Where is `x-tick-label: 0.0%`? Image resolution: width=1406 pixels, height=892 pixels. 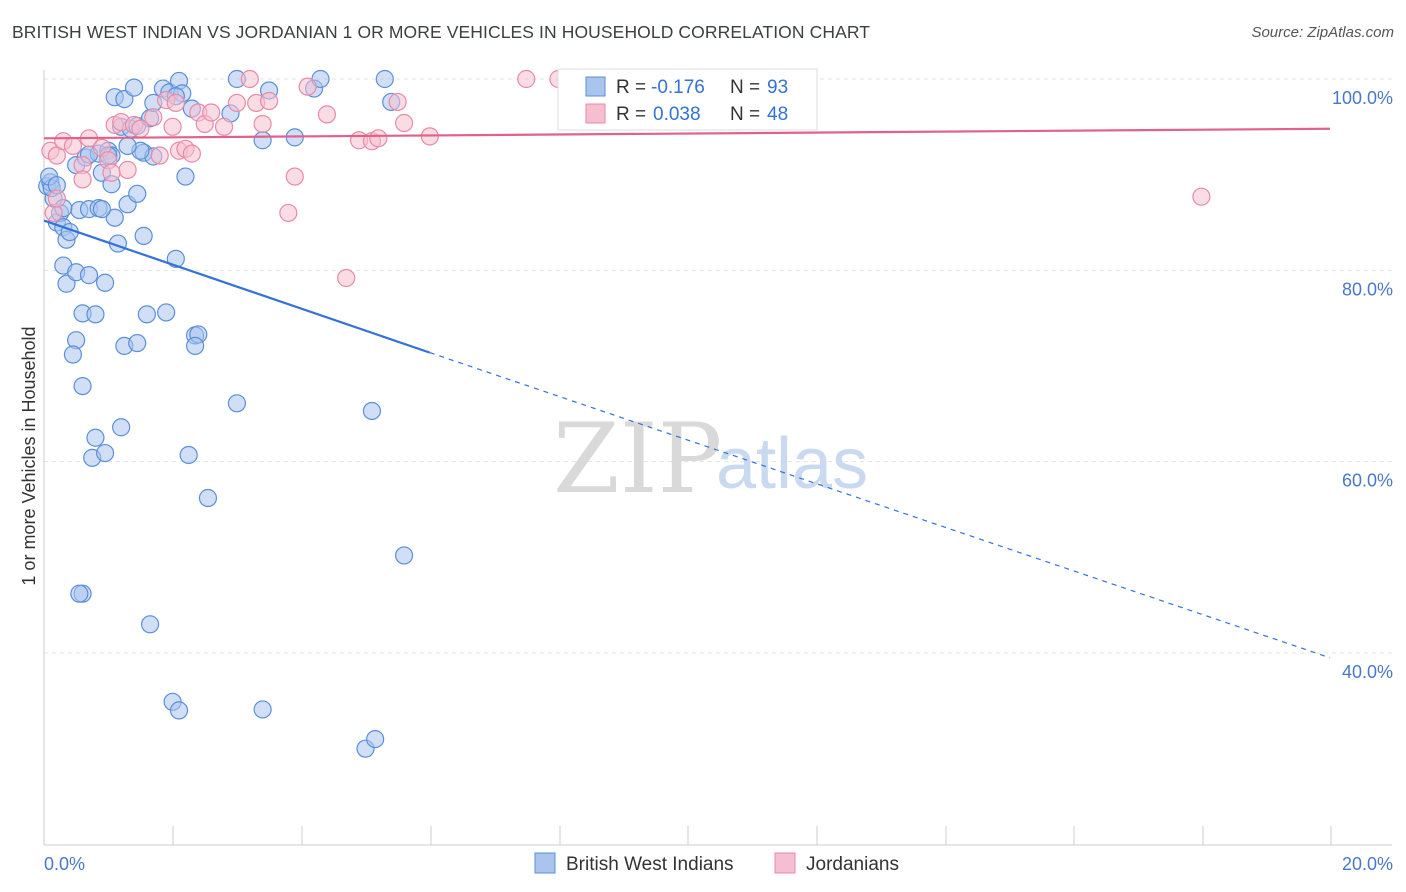 x-tick-label: 0.0% is located at coordinates (64, 864).